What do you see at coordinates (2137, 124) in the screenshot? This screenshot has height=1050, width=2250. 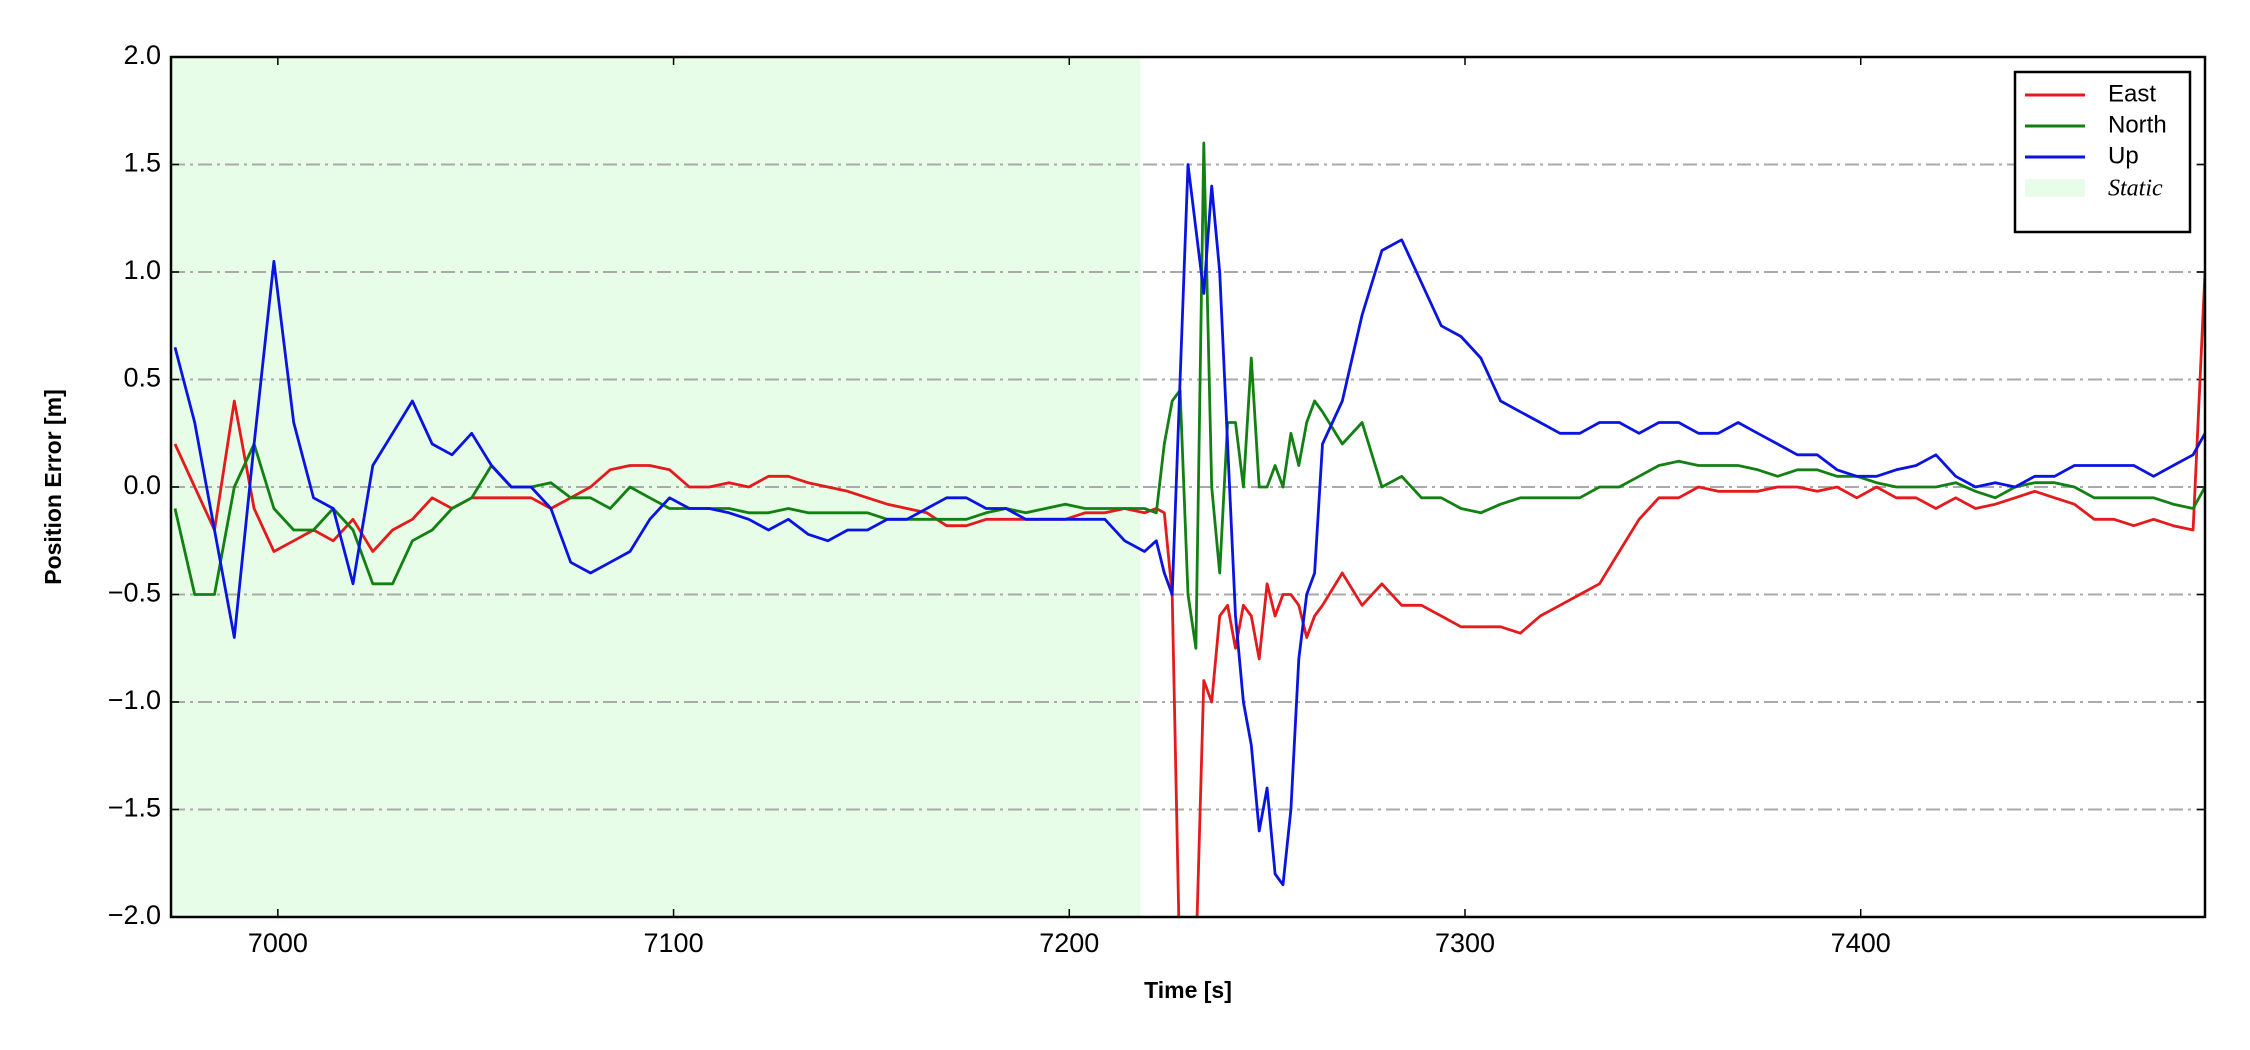 I see `legend-label: North` at bounding box center [2137, 124].